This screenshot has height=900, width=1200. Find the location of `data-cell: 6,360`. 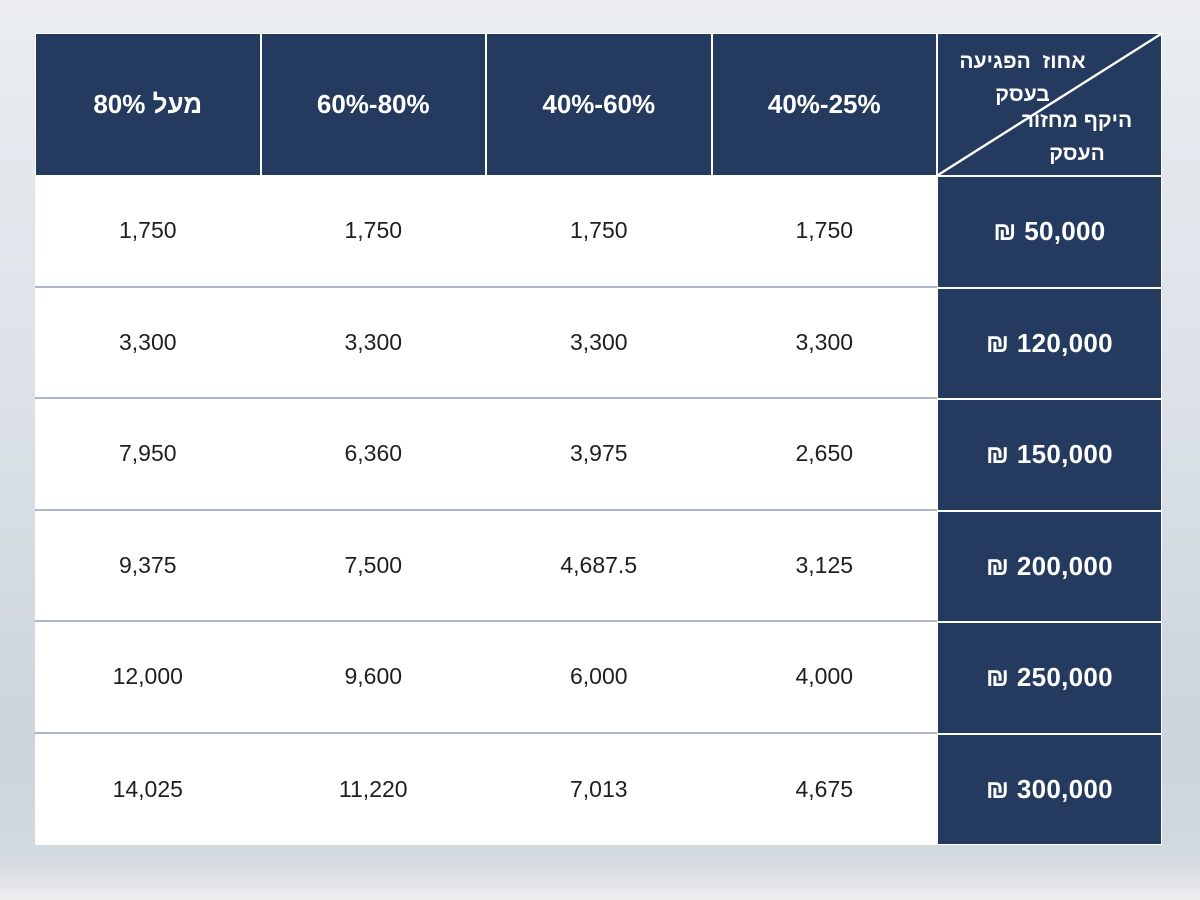

data-cell: 6,360 is located at coordinates (373, 455).